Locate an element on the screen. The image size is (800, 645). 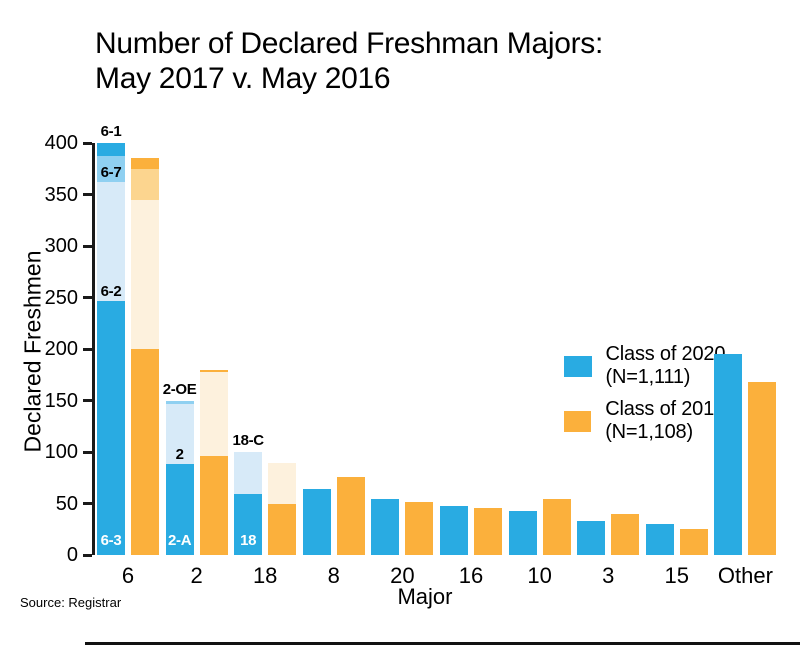
chart-title-line2: May 2017 v. May 2016 is located at coordinates (243, 78).